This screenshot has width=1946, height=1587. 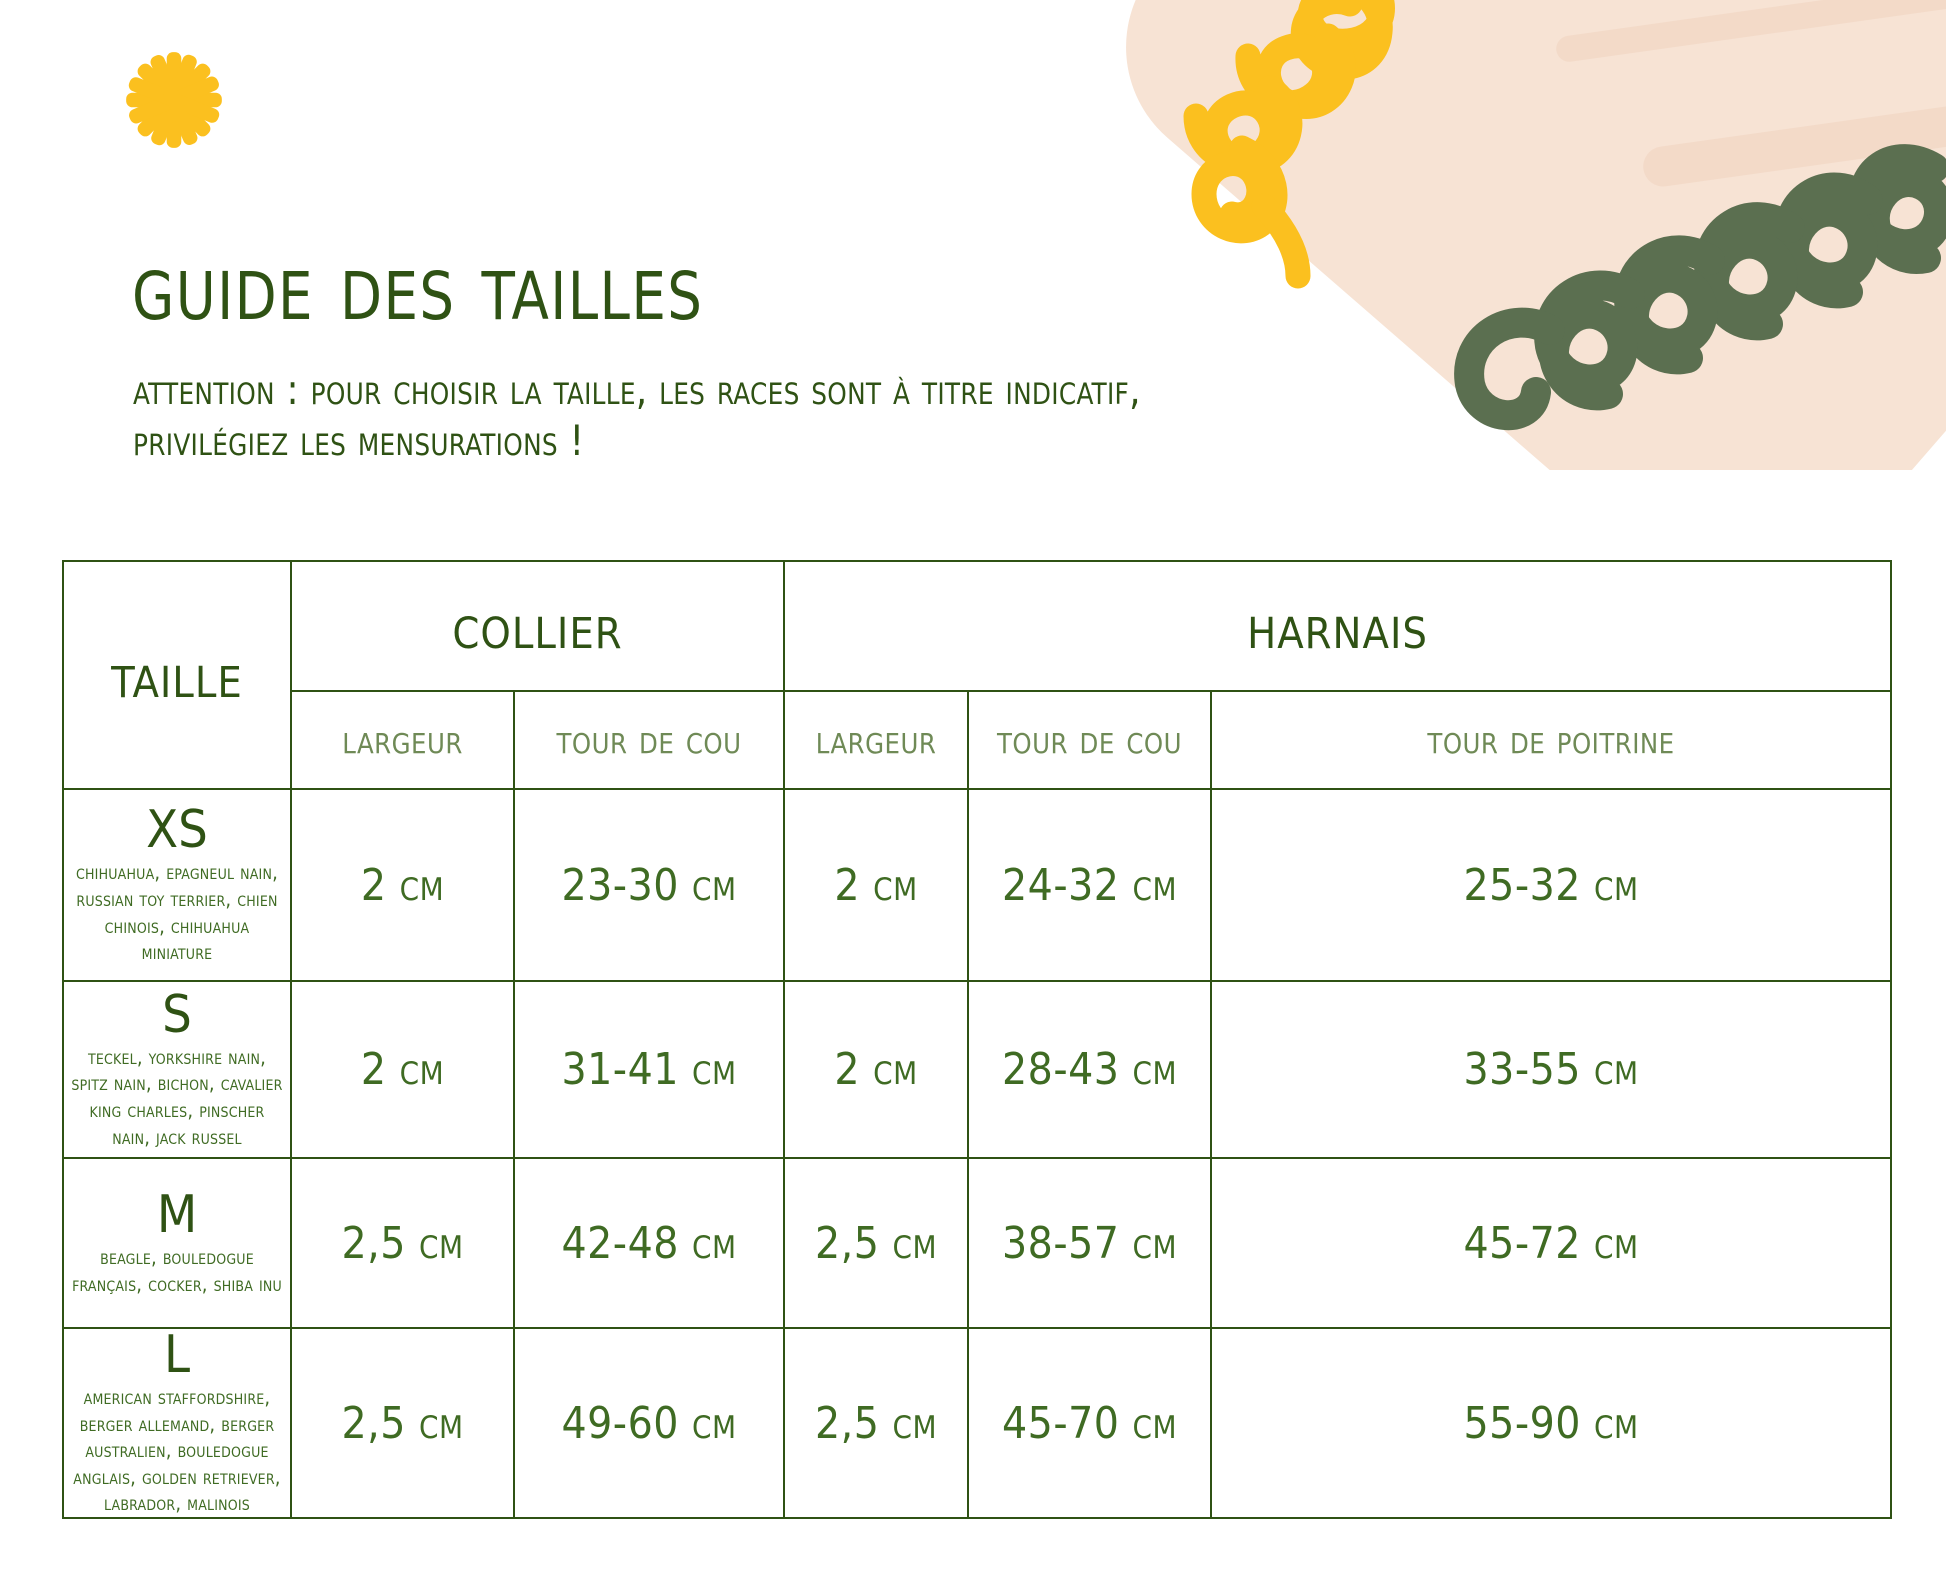 What do you see at coordinates (418, 287) in the screenshot?
I see `page-title: Guide des Tailles` at bounding box center [418, 287].